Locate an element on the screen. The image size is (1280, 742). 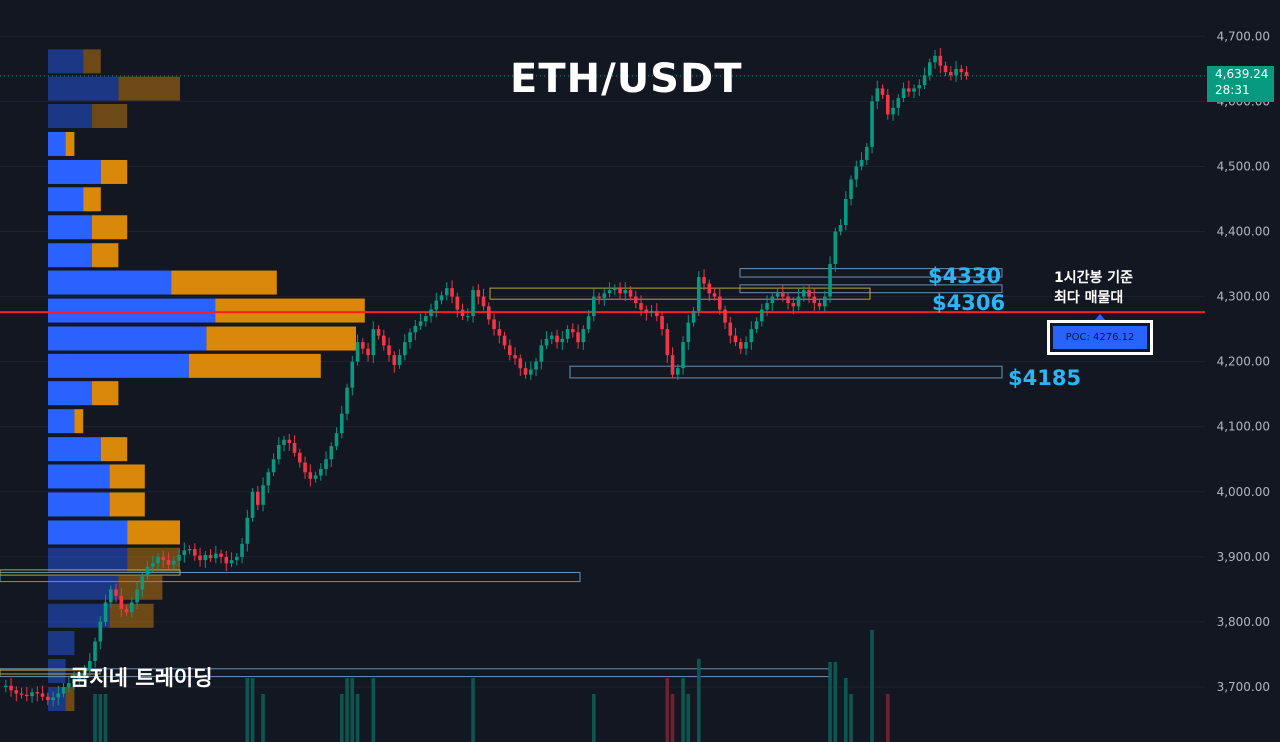
y-tick-label: 4,700.00 is located at coordinates (1243, 36).